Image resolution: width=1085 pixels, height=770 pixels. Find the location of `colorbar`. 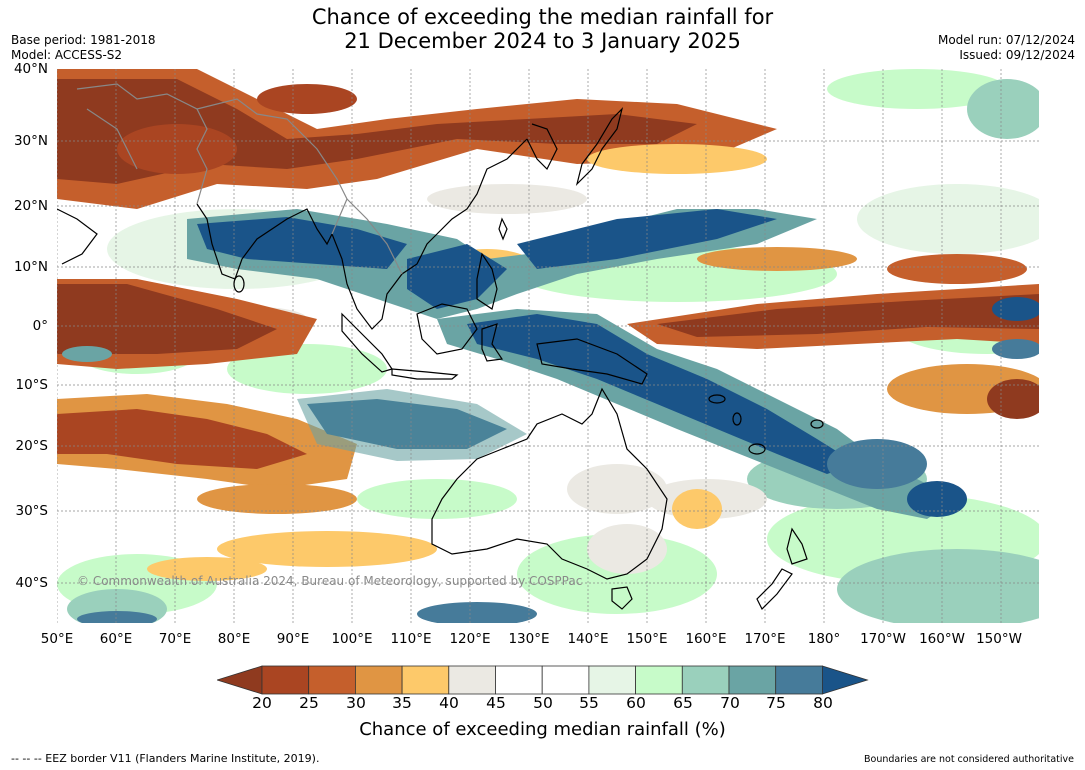

colorbar is located at coordinates (543, 680).